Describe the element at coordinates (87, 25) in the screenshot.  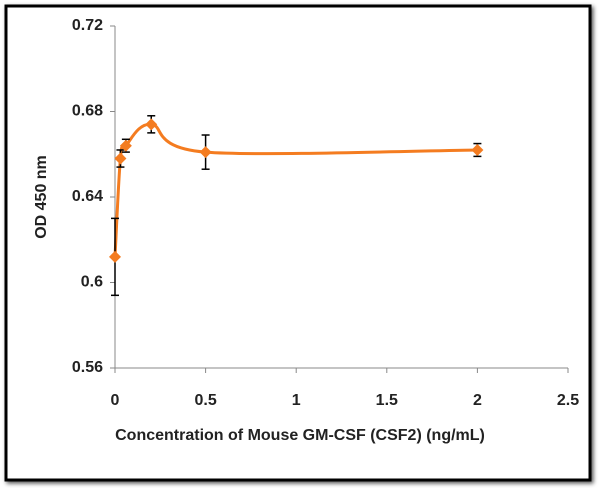
I see `y-tick-label: 0.72` at that location.